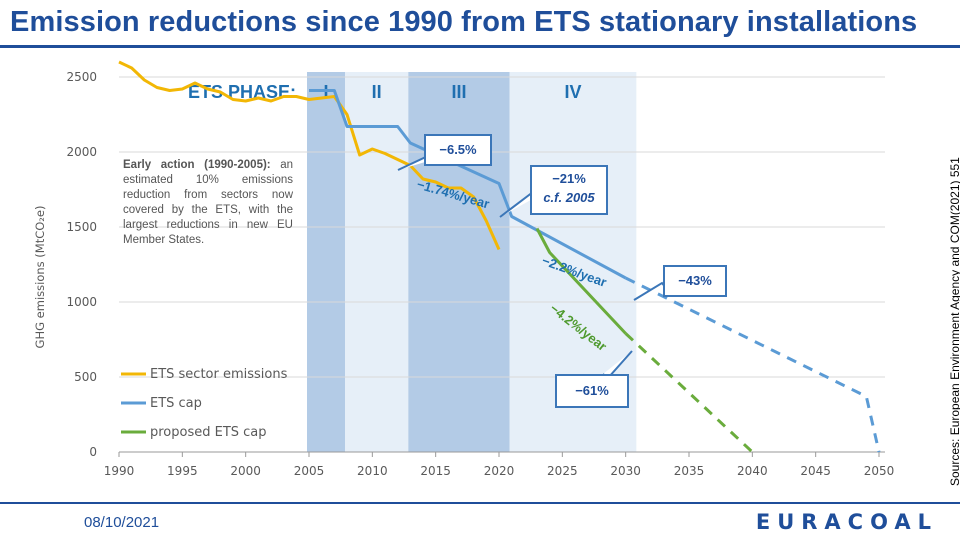 The image size is (960, 540). I want to click on x-tick-label-2050: 2050, so click(879, 471).